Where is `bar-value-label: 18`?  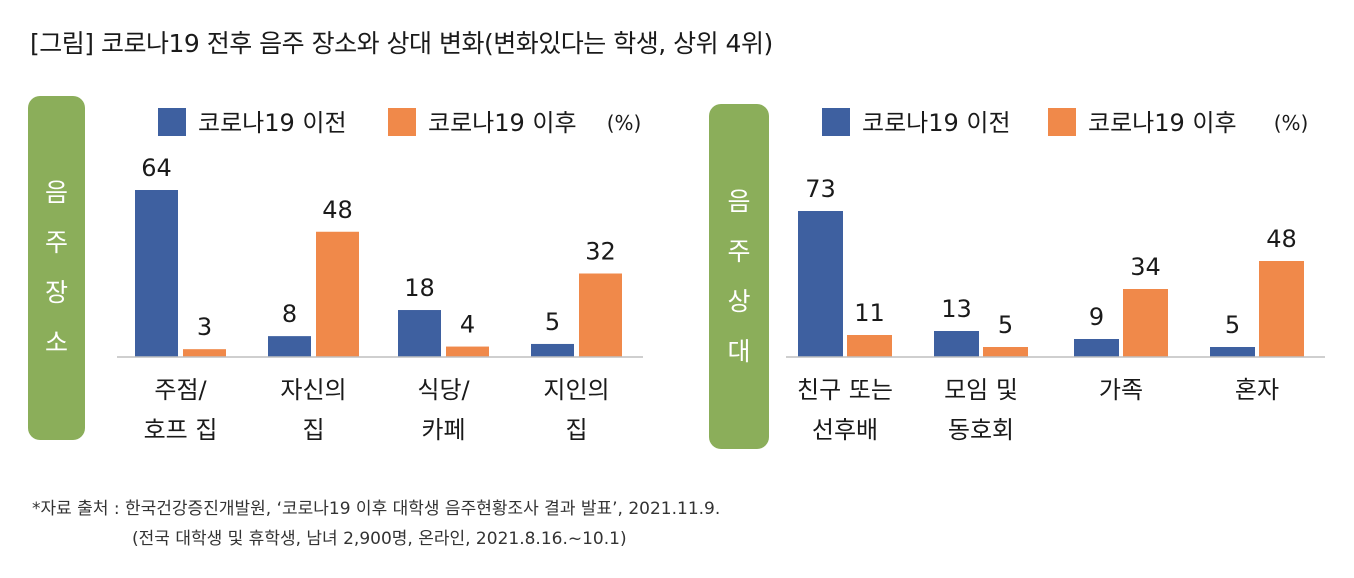
bar-value-label: 18 is located at coordinates (419, 288).